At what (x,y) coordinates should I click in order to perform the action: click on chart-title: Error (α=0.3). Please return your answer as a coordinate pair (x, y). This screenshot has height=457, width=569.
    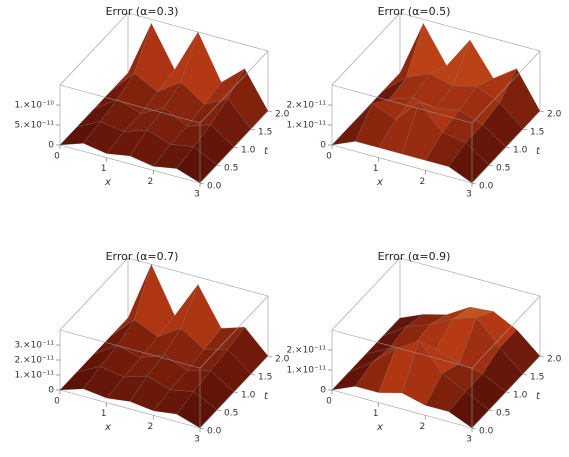
    Looking at the image, I should click on (142, 11).